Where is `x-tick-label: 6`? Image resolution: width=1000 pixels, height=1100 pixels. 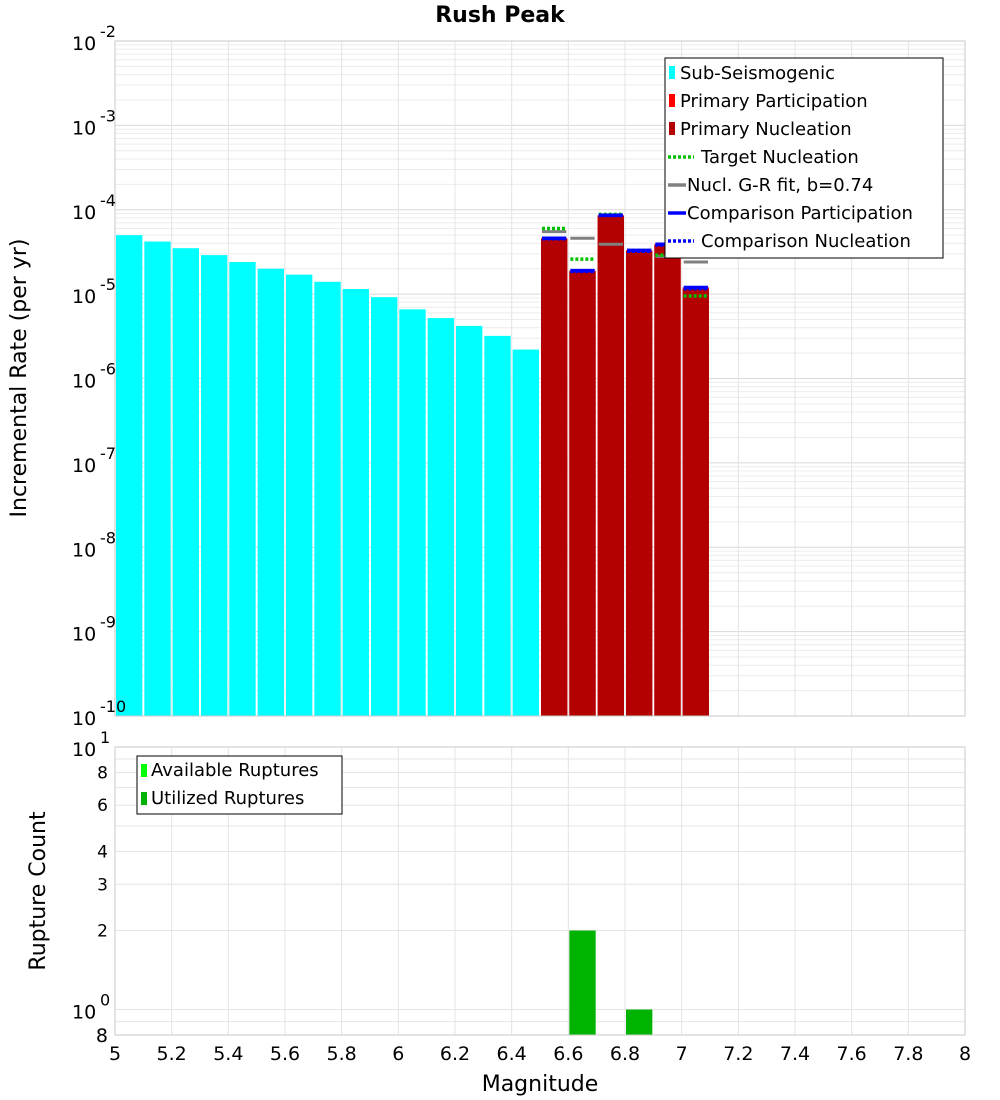 x-tick-label: 6 is located at coordinates (398, 1054).